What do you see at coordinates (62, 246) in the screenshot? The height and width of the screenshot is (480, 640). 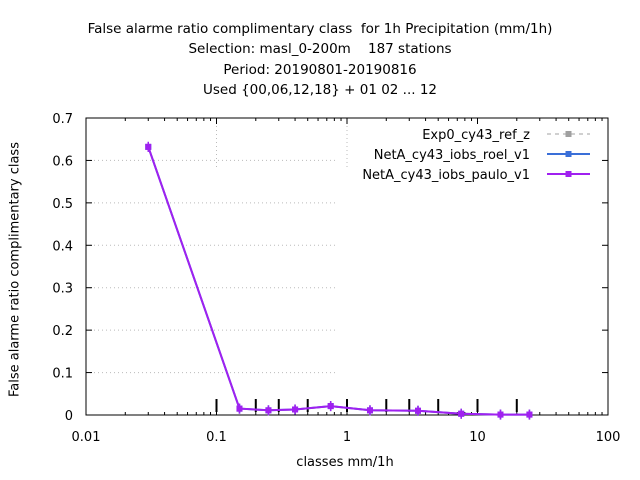 I see `y-tick-label: 0.4` at bounding box center [62, 246].